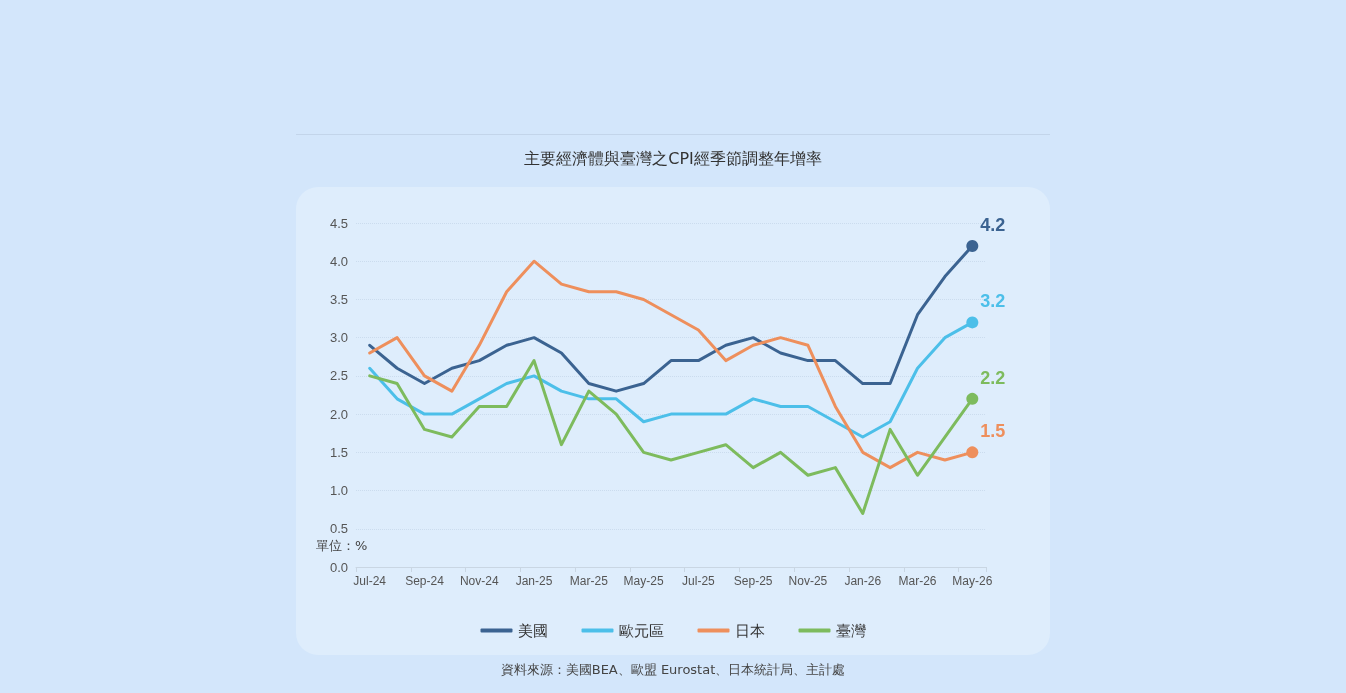 The width and height of the screenshot is (1346, 693). What do you see at coordinates (338, 567) in the screenshot?
I see `y-tick-label: 0.0` at bounding box center [338, 567].